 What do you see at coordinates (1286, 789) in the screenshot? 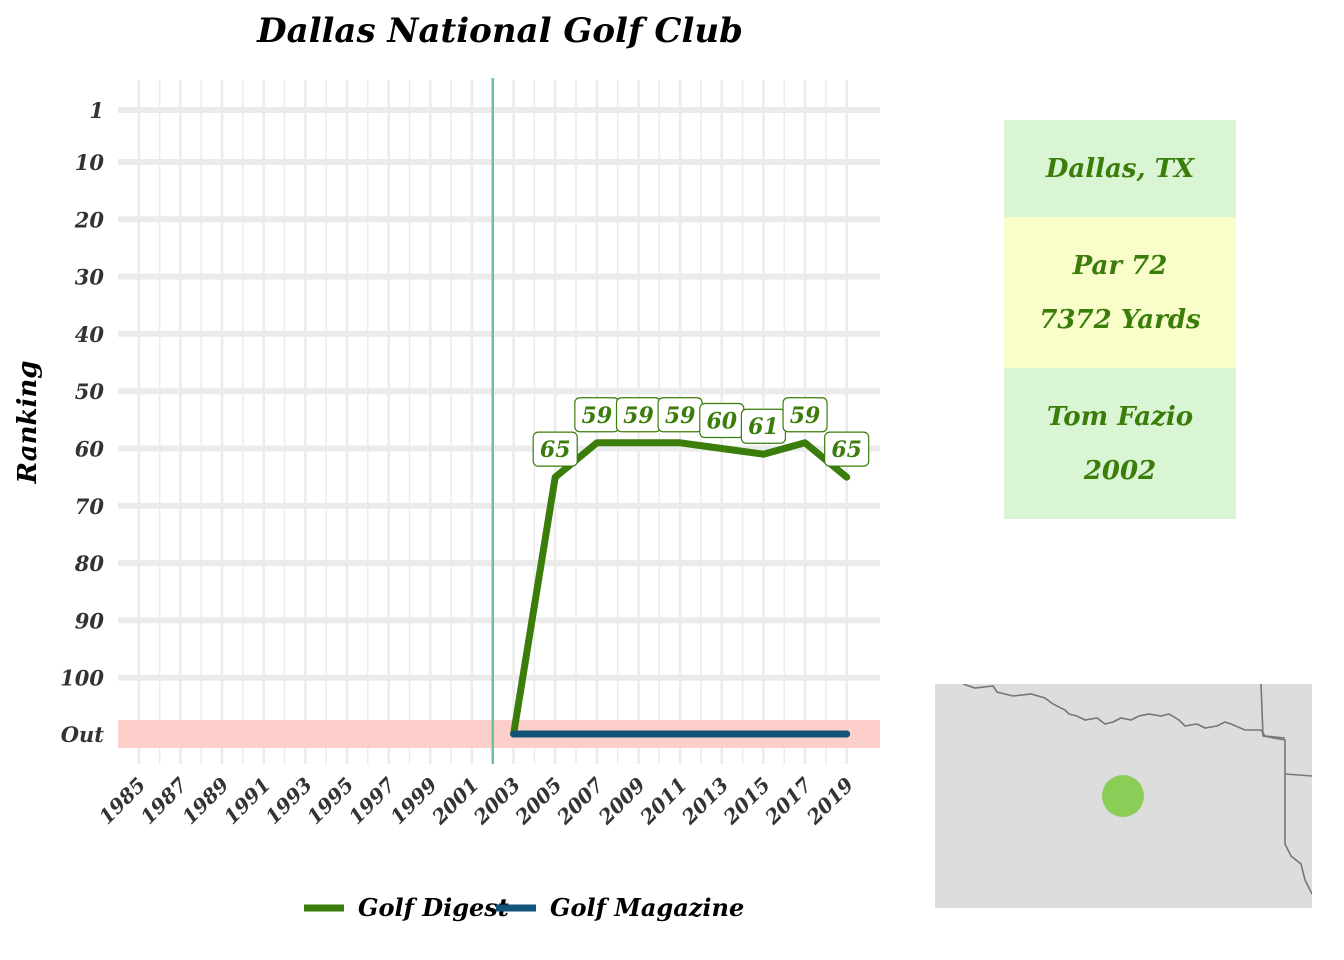
I see `state-border-east` at bounding box center [1286, 789].